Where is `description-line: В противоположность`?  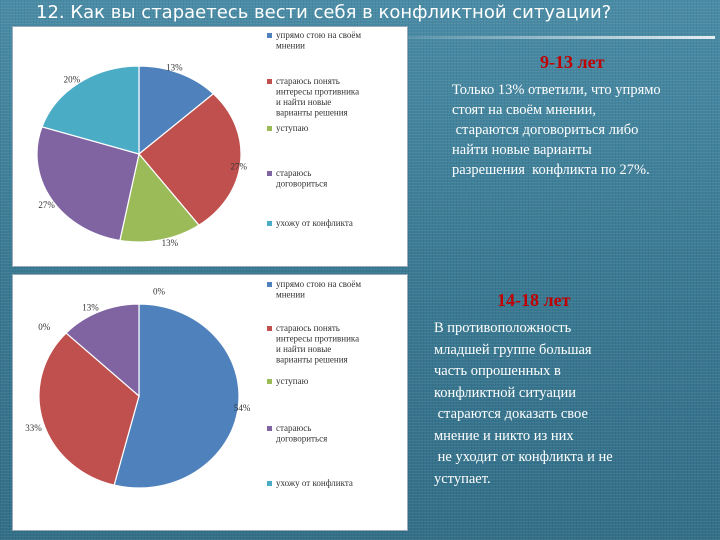 description-line: В противоположность is located at coordinates (503, 328).